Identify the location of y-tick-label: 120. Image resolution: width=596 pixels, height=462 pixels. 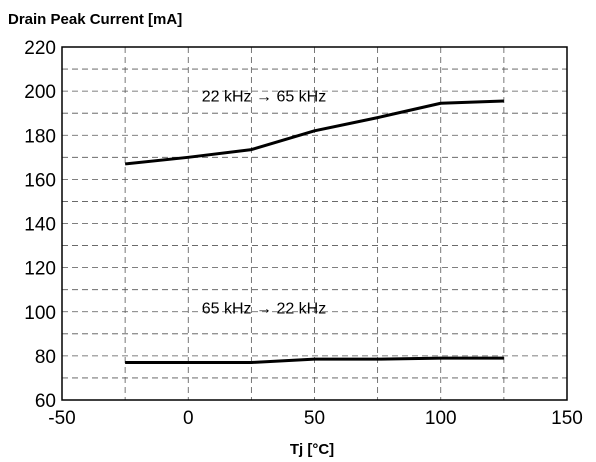
(40, 269).